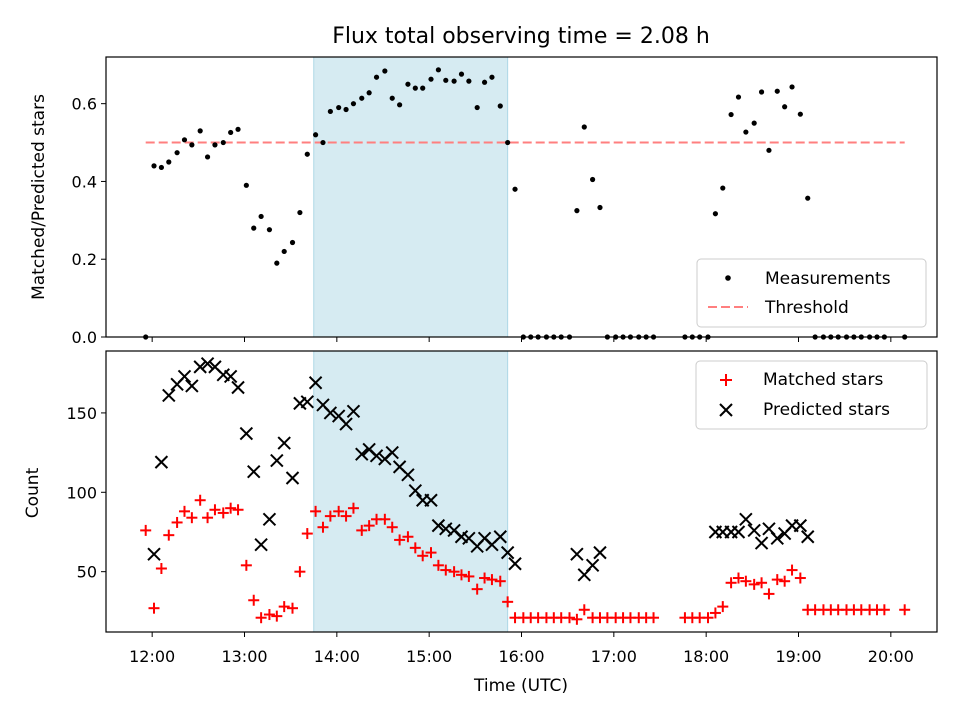 The width and height of the screenshot is (960, 720). I want to click on top-span-band, so click(410, 197).